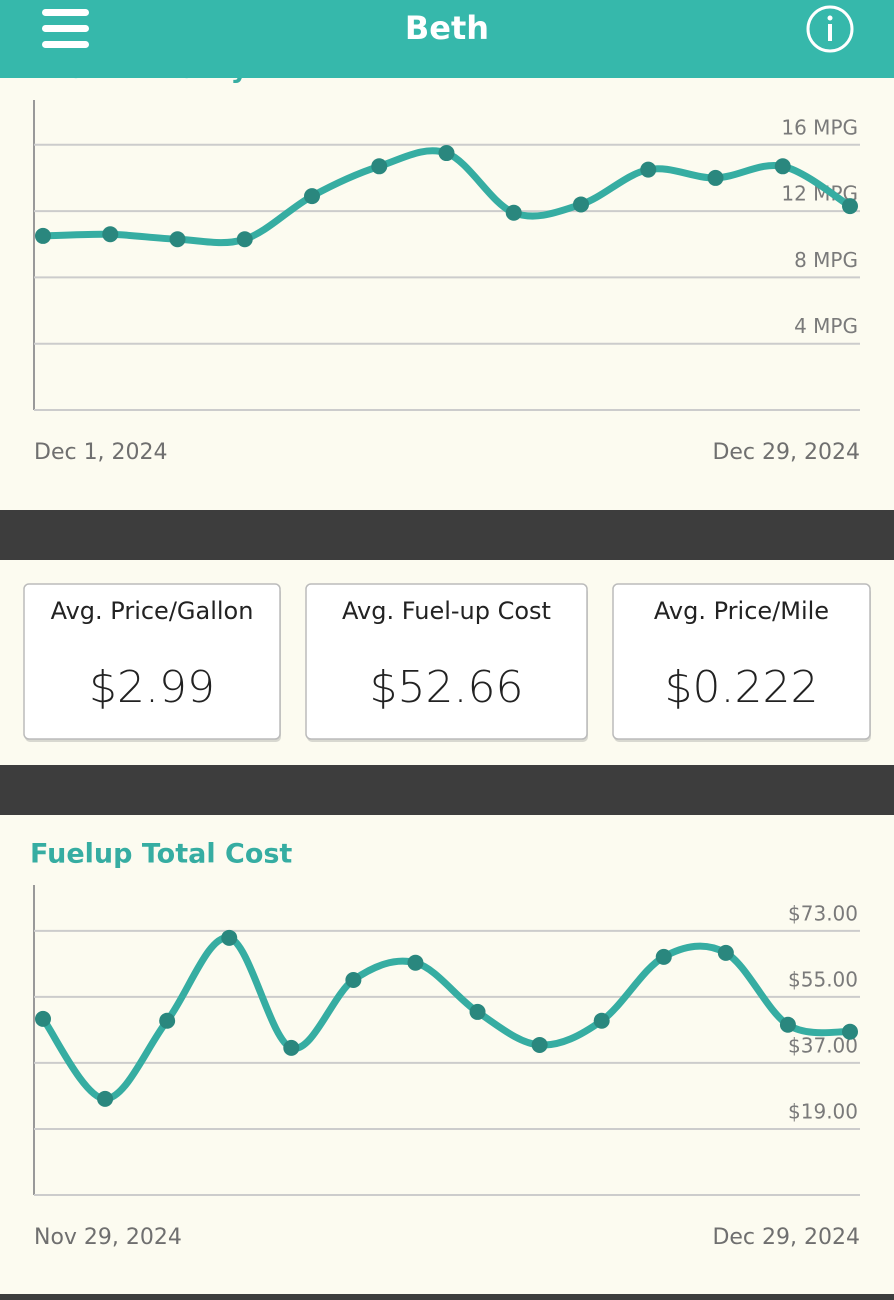 The image size is (894, 1300). I want to click on stat-value: $52.66, so click(447, 687).